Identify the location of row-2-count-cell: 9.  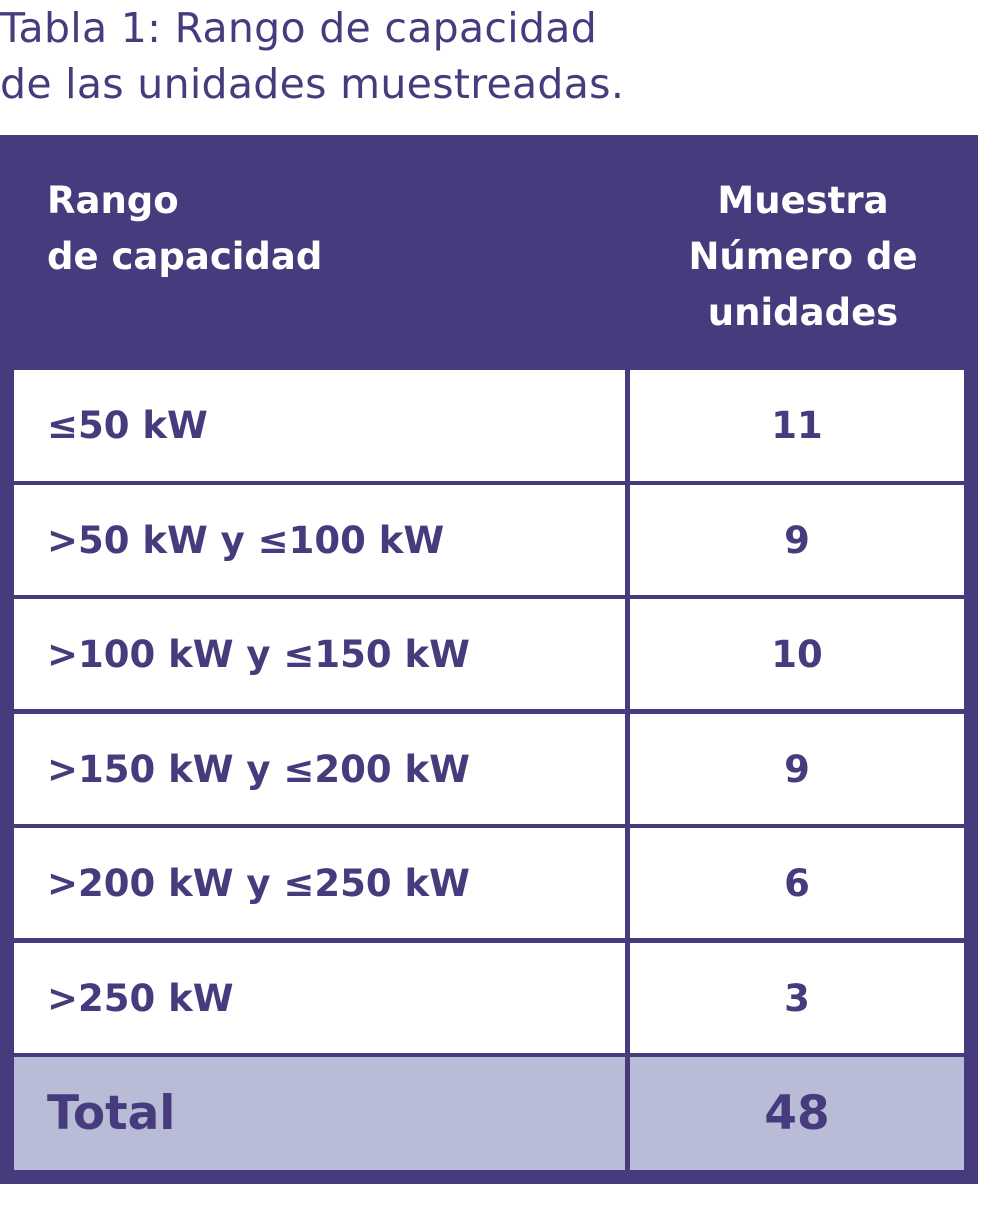
(797, 540).